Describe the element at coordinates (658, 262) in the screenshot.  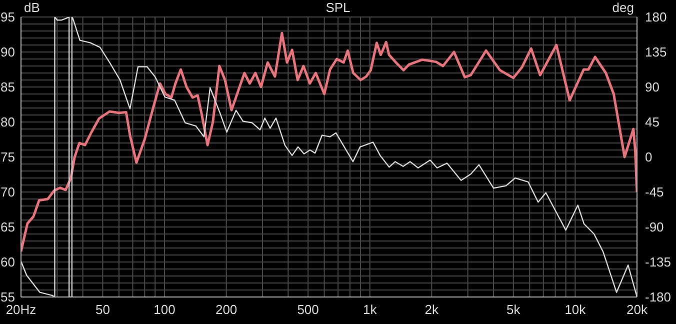
I see `y2-tick-label: -135` at that location.